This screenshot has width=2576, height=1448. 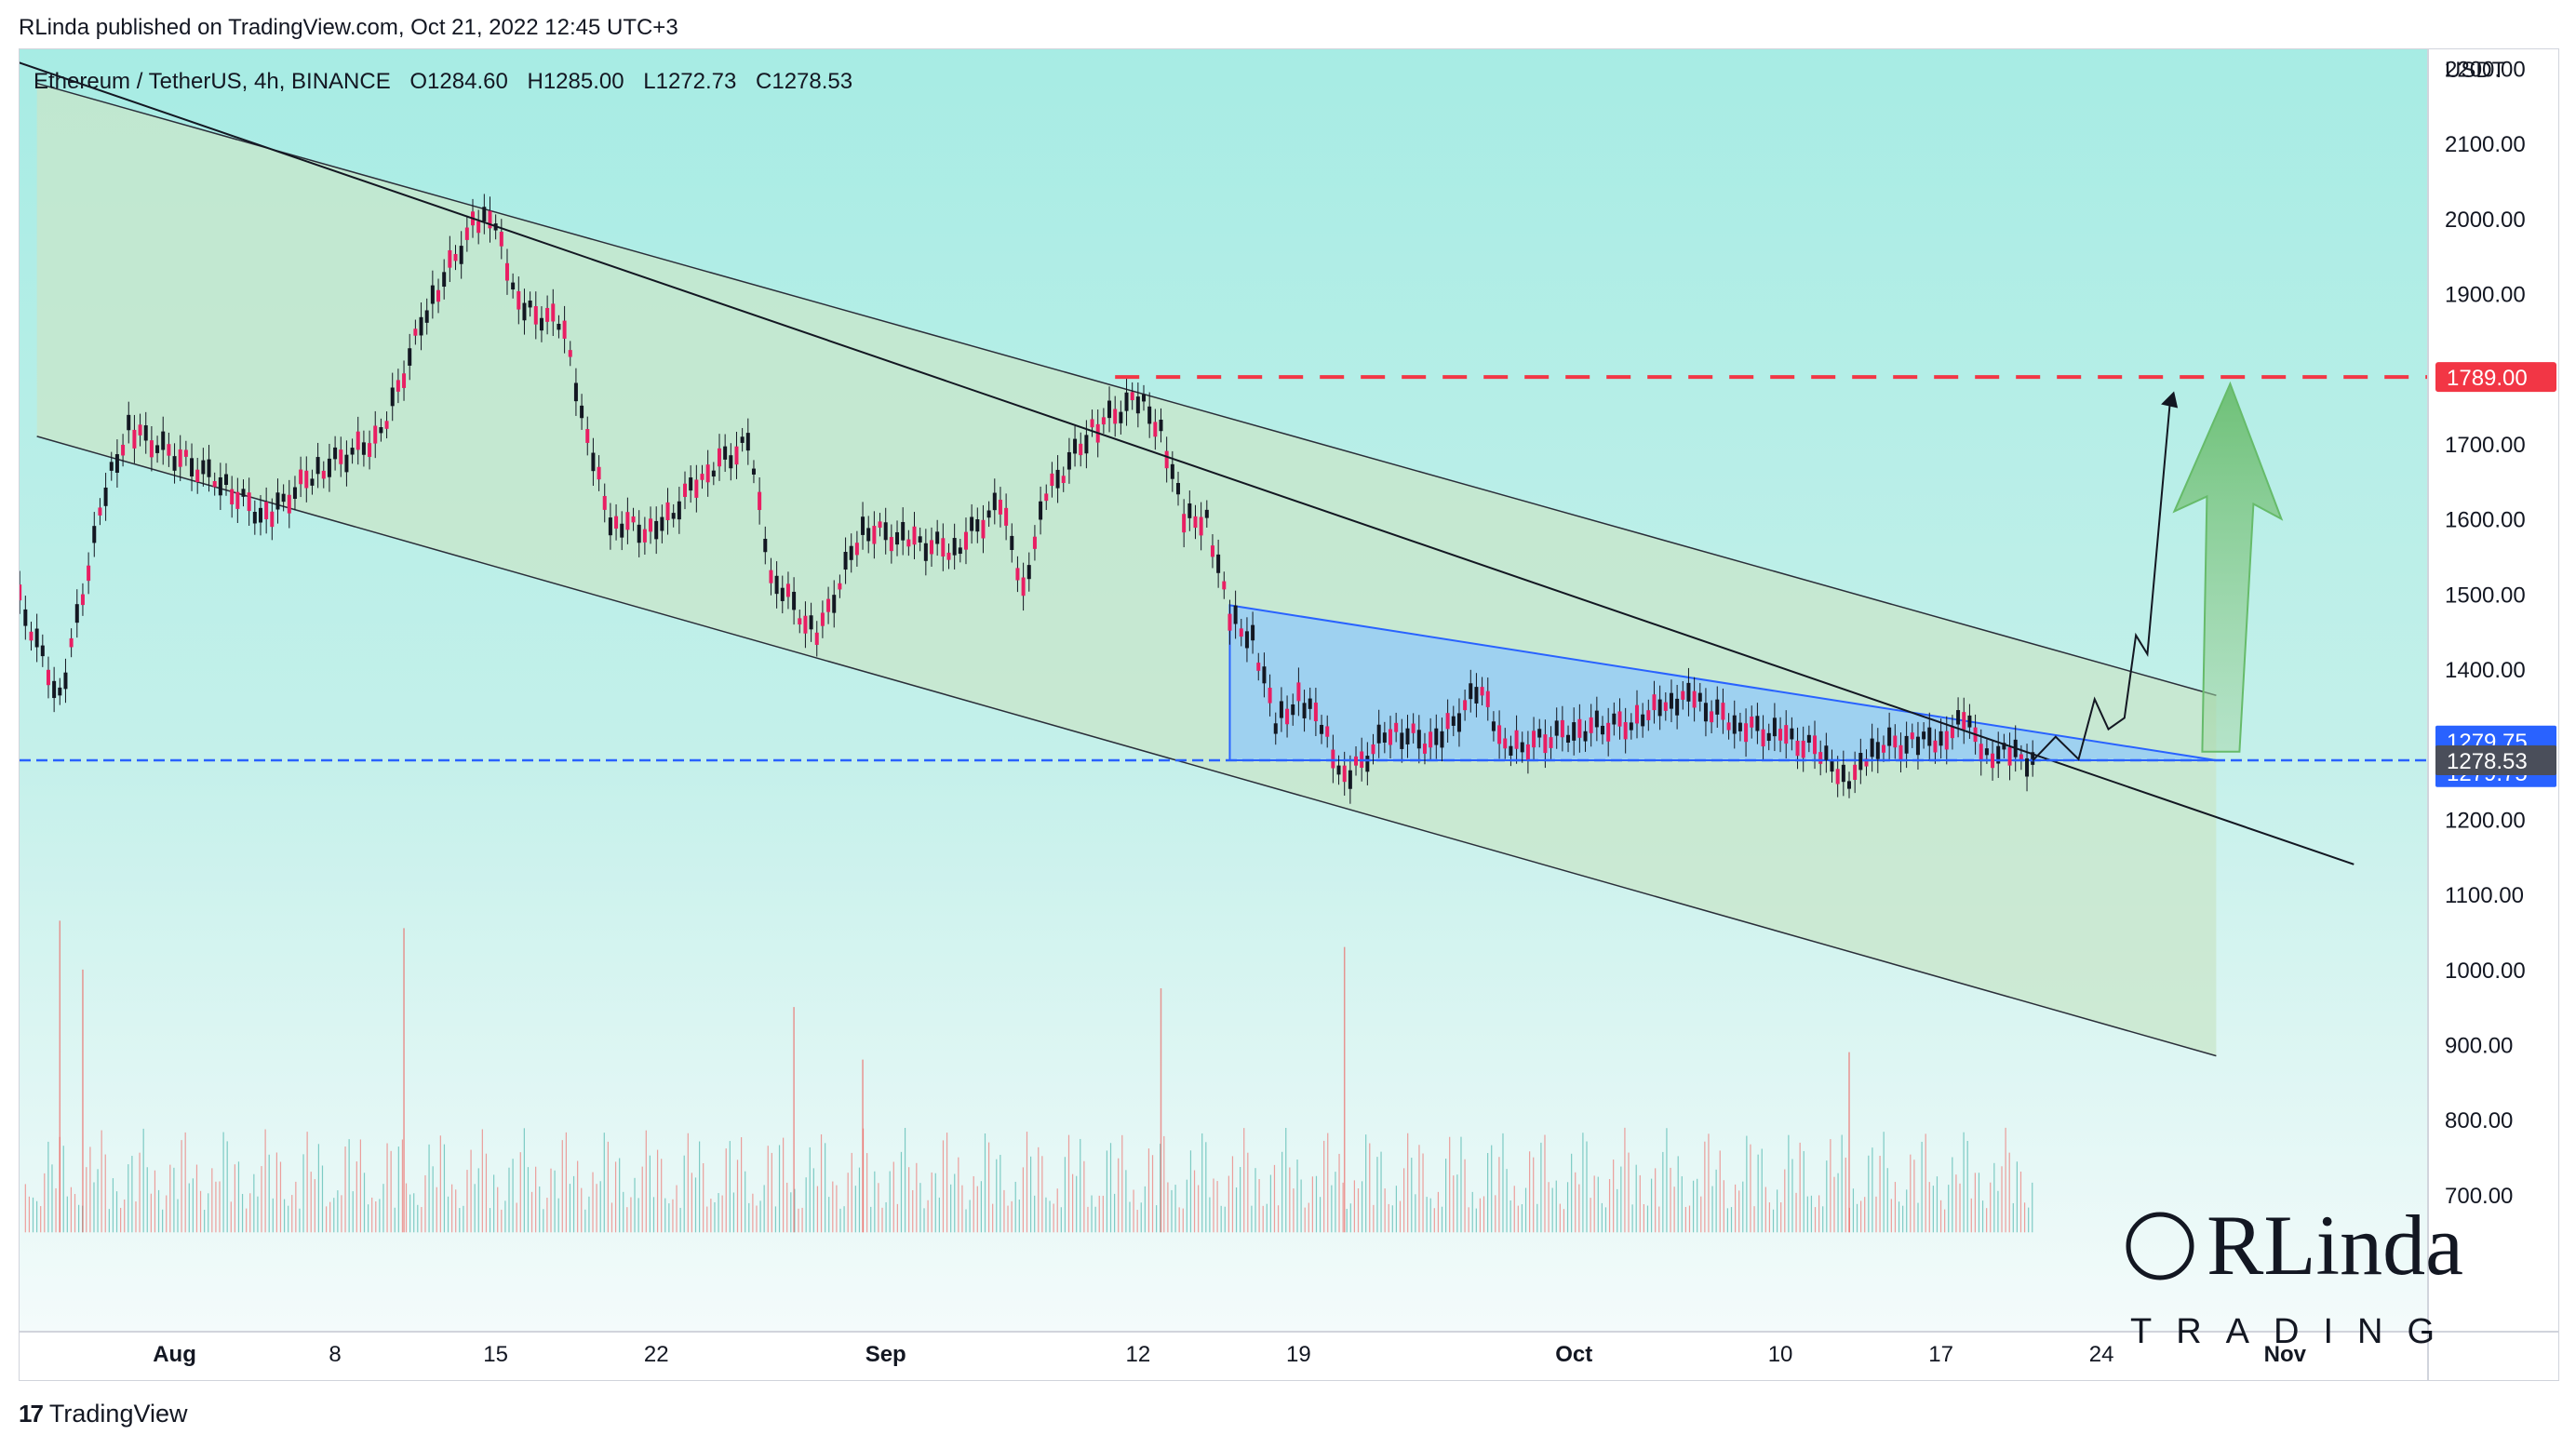 I want to click on tradingview-logo-icon: 17, so click(x=31, y=1414).